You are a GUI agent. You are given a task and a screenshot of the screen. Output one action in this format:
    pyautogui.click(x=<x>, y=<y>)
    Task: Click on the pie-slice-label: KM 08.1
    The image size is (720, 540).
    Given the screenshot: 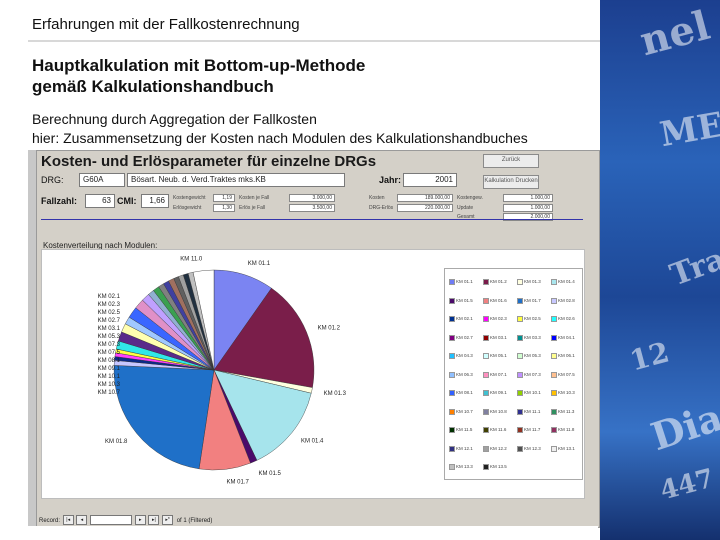 What is the action you would take?
    pyautogui.click(x=109, y=361)
    